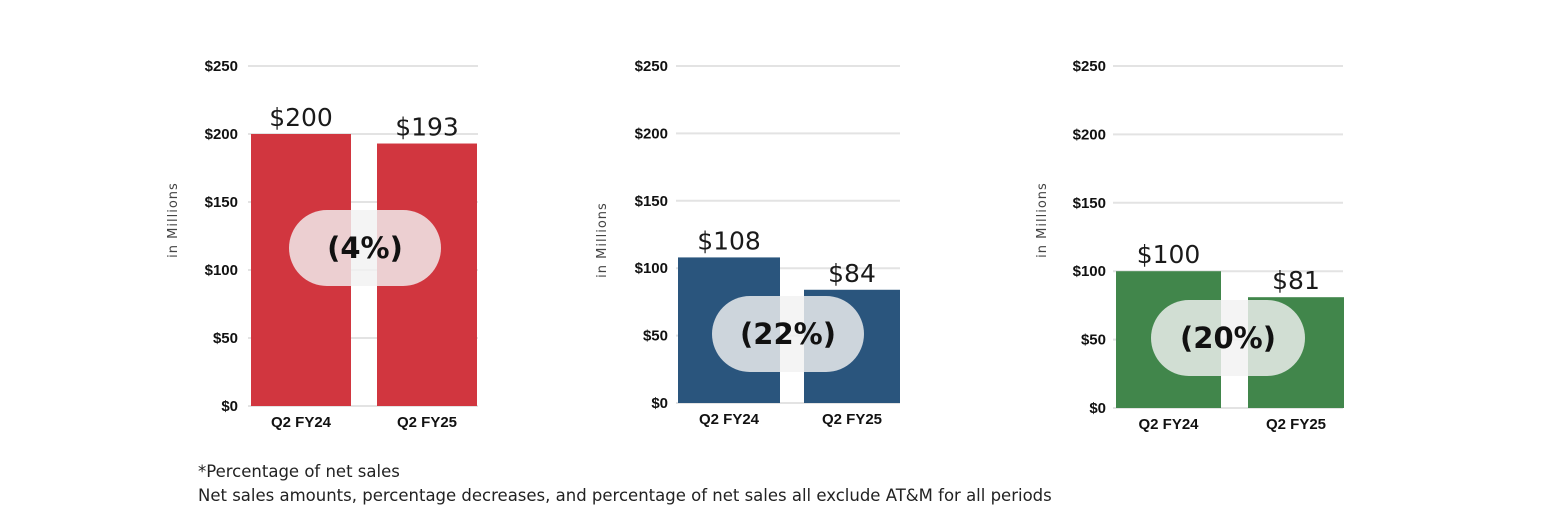 Image resolution: width=1545 pixels, height=522 pixels. Describe the element at coordinates (299, 471) in the screenshot. I see `footnote-1: *Percentage of net sales` at that location.